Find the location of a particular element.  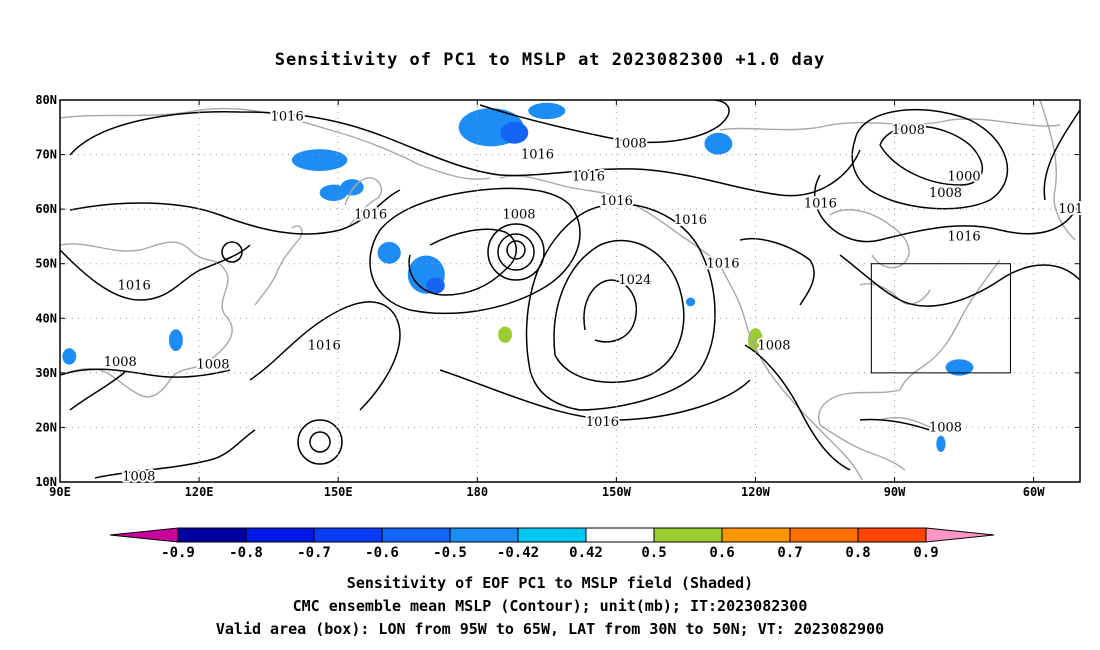

coastline-siberia-north is located at coordinates (275, 143).